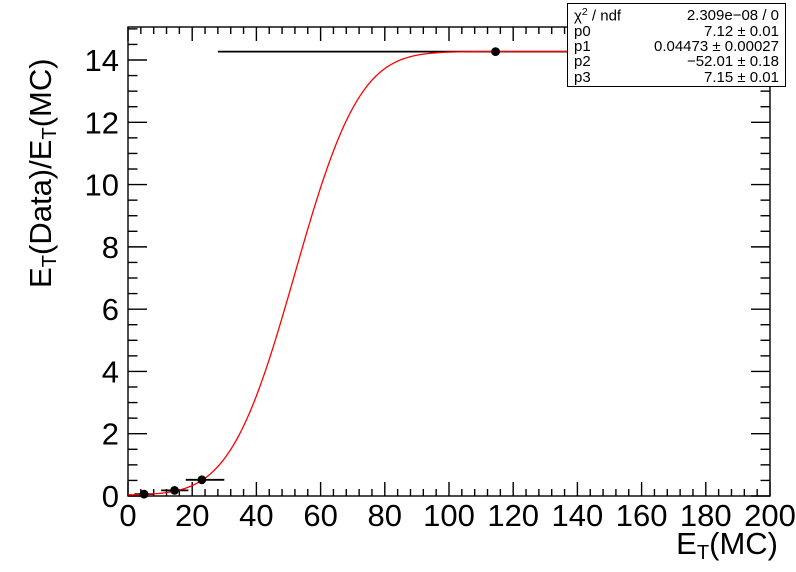 The height and width of the screenshot is (572, 796). I want to click on stats-chi2-label: χ2 / ndf, so click(597, 14).